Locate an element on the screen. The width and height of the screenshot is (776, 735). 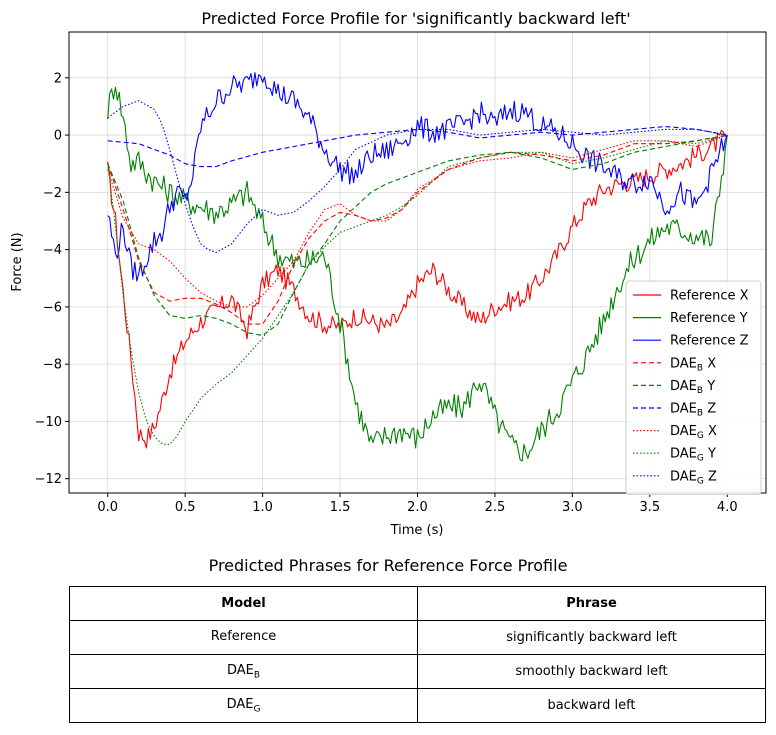
table-header-row: Model Phrase is located at coordinates (417, 603).